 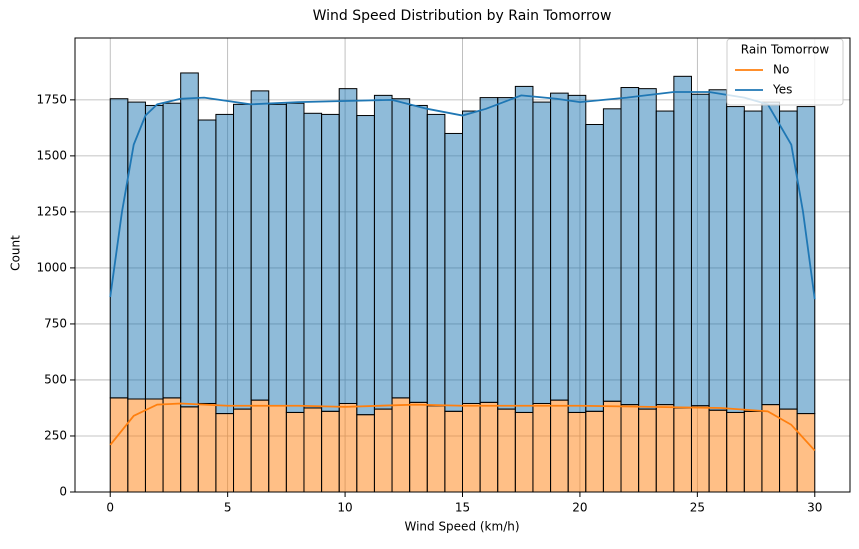 I want to click on y-tick-label: 1500, so click(x=51, y=155).